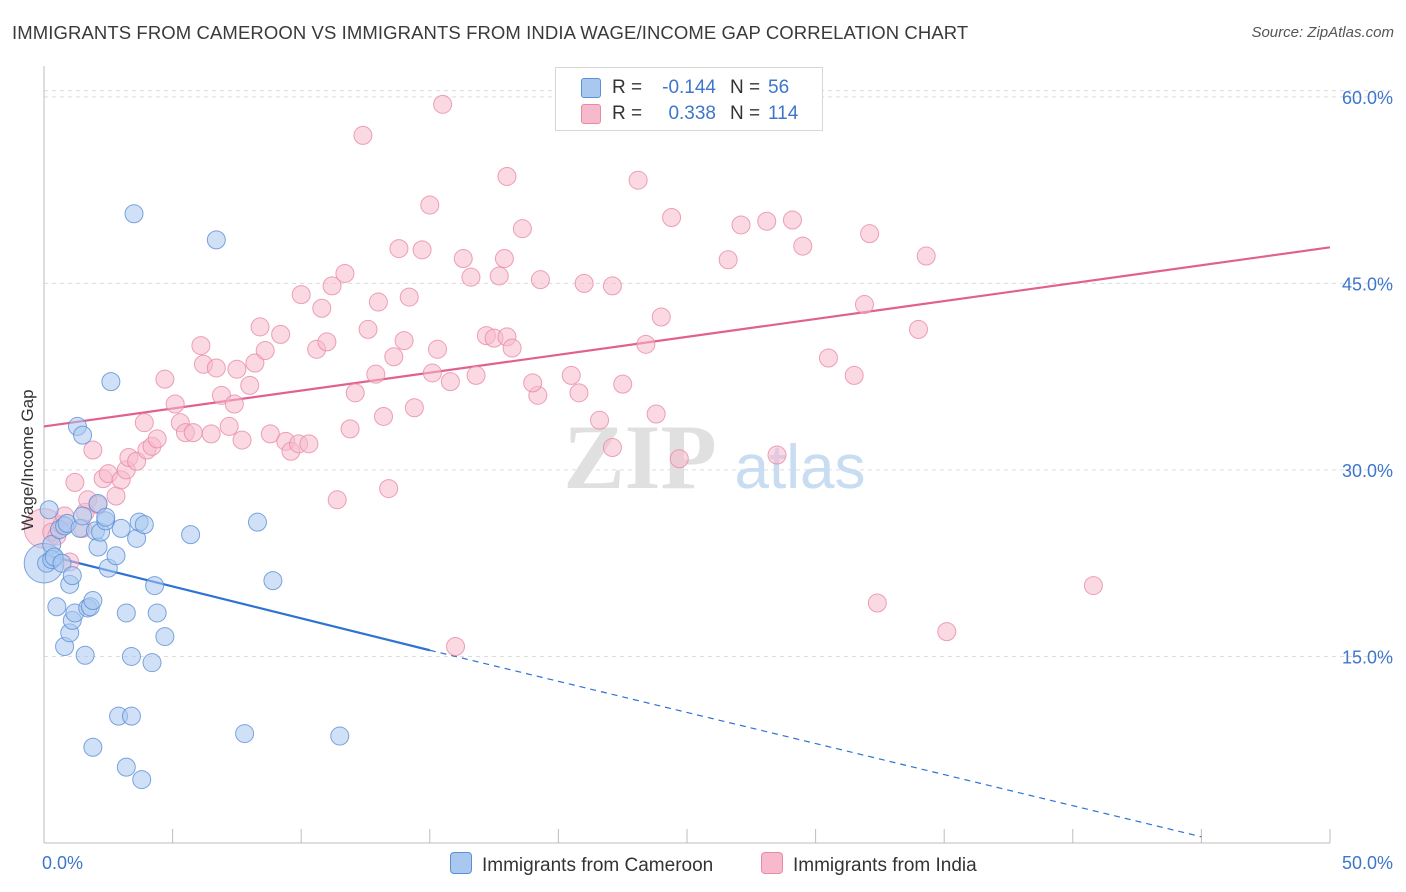 The height and width of the screenshot is (892, 1406). What do you see at coordinates (692, 113) in the screenshot?
I see `r-value: 0.338` at bounding box center [692, 113].